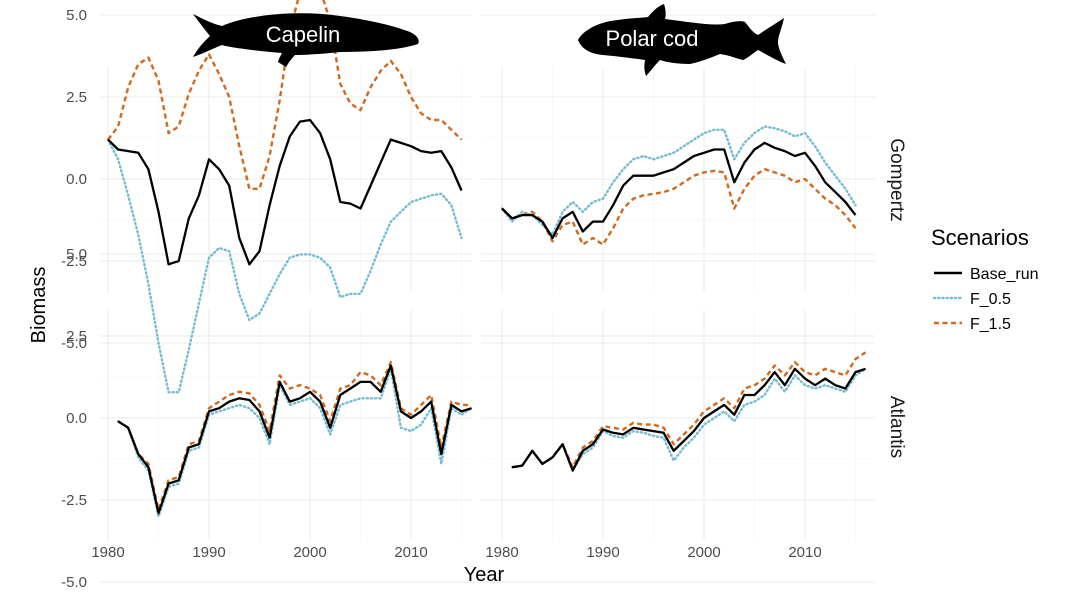 This screenshot has height=602, width=1071. What do you see at coordinates (990, 299) in the screenshot?
I see `legend-label-f-0-5: F_0.5` at bounding box center [990, 299].